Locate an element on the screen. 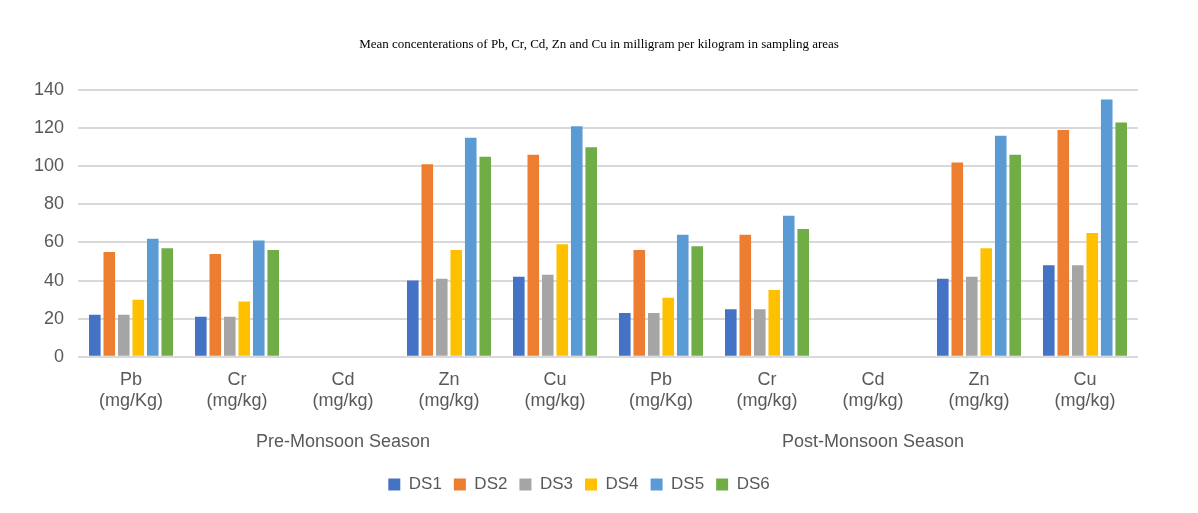  y-tick-label: 120 is located at coordinates (49, 127).